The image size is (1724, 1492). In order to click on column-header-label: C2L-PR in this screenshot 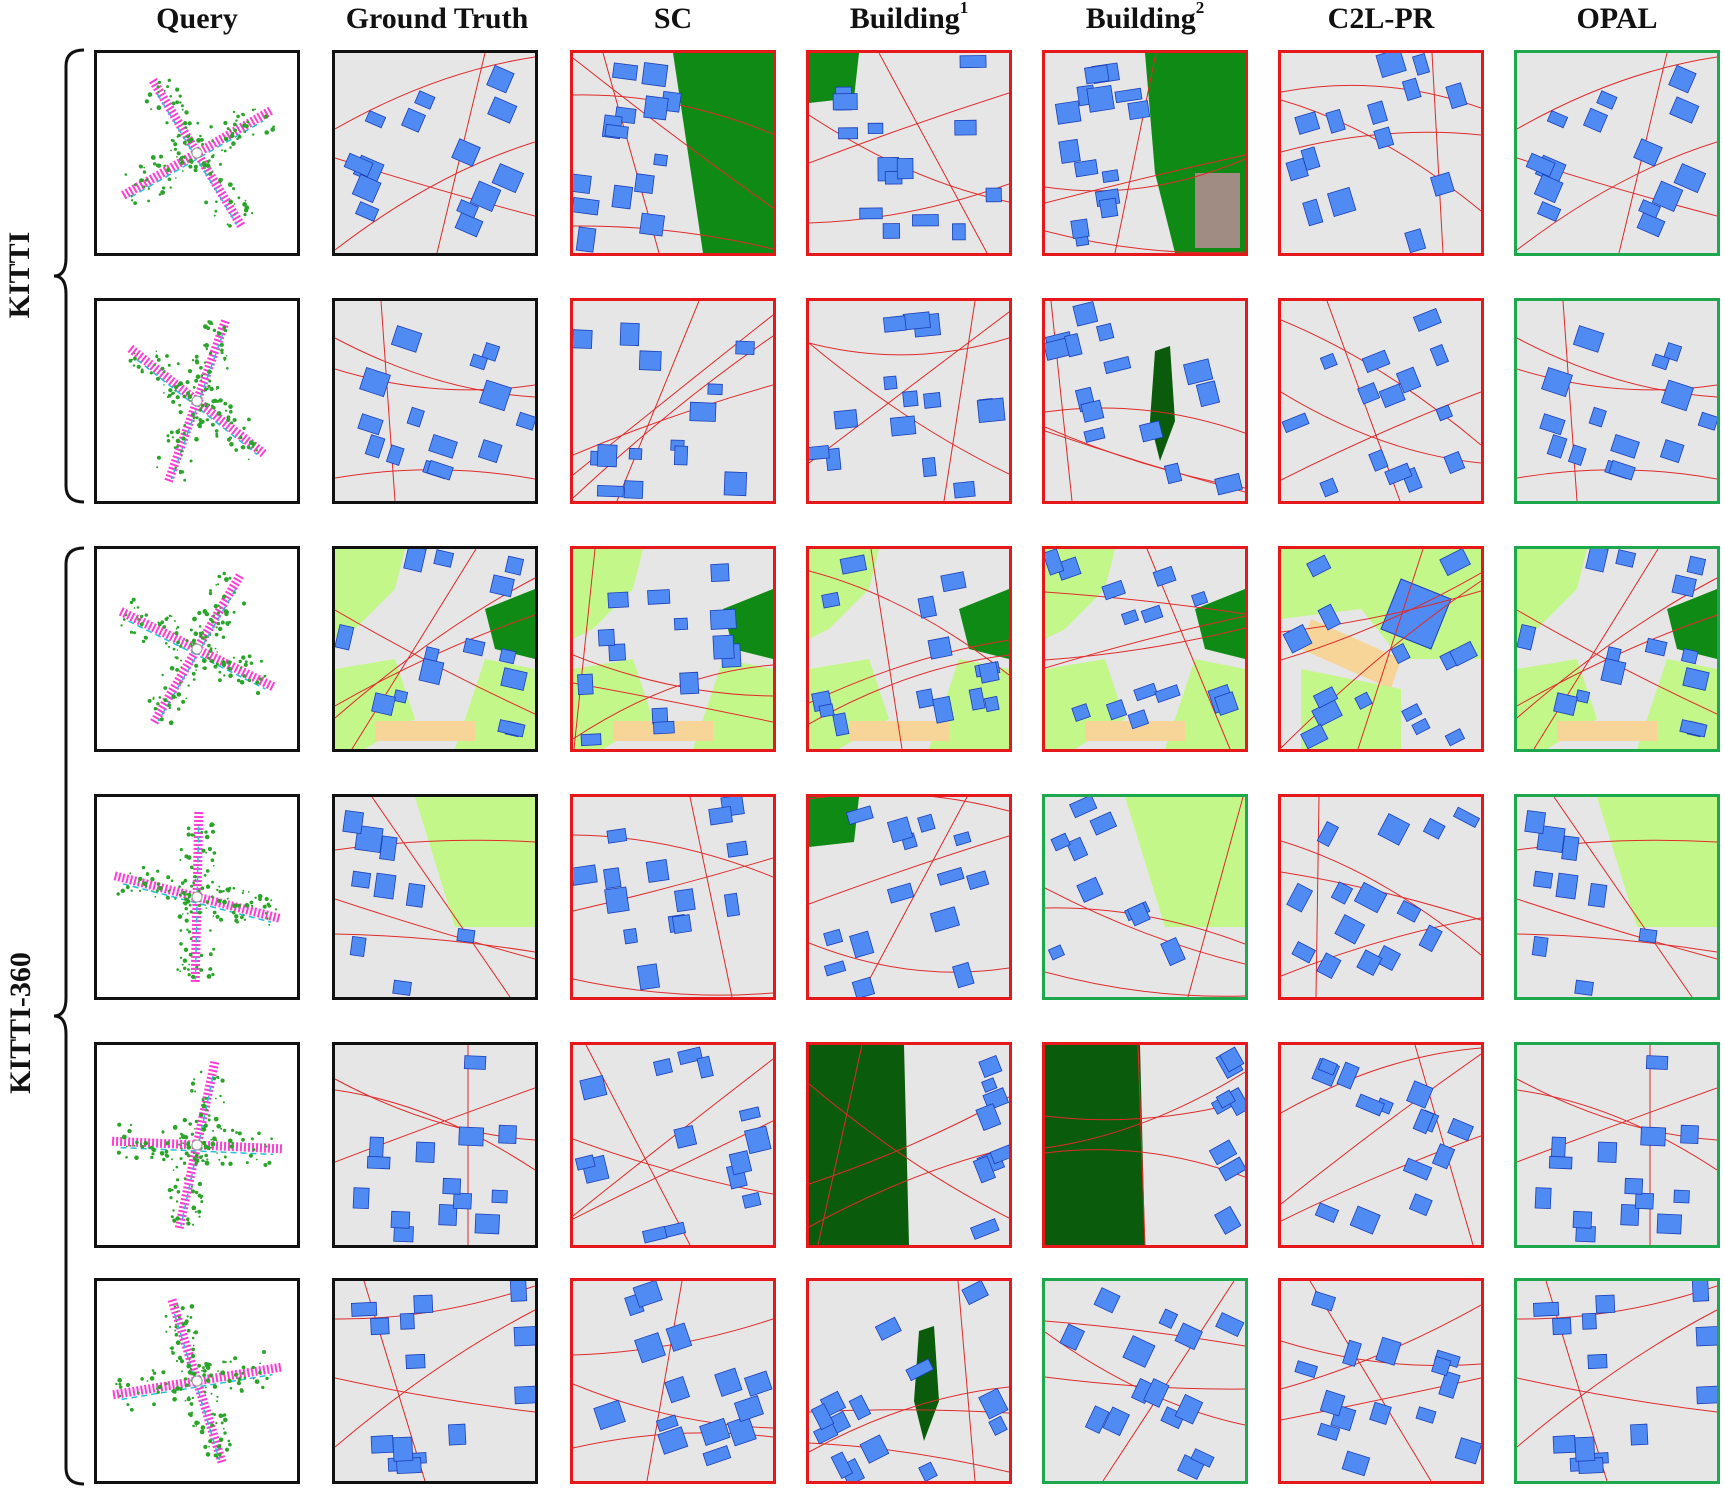, I will do `click(1381, 18)`.